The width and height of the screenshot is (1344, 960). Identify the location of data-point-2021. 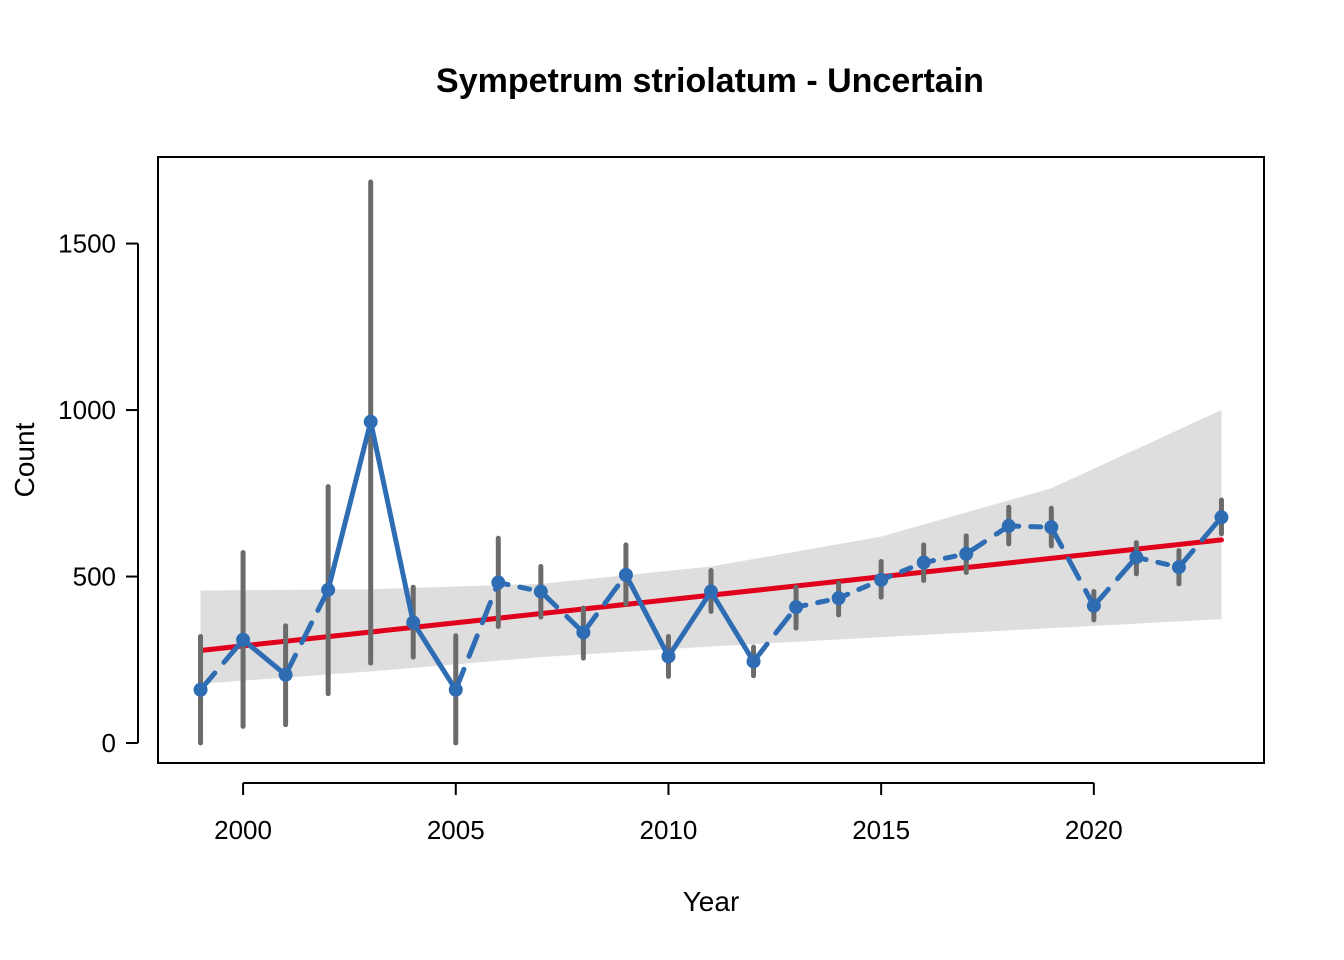
(1136, 557).